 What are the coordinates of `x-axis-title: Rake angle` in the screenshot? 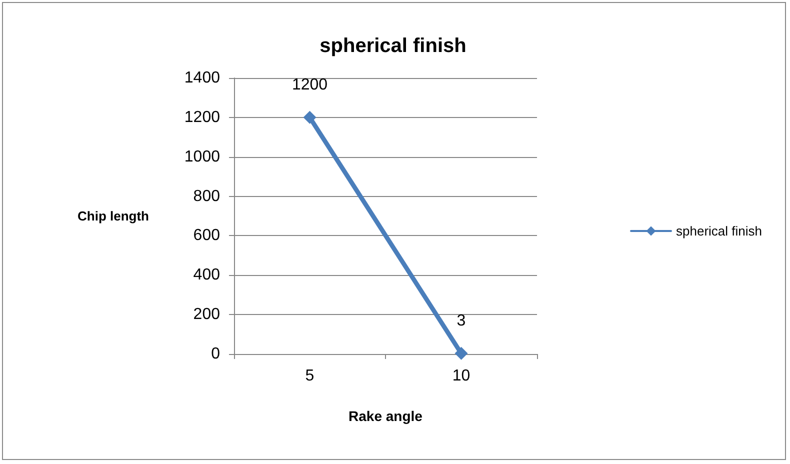 It's located at (385, 416).